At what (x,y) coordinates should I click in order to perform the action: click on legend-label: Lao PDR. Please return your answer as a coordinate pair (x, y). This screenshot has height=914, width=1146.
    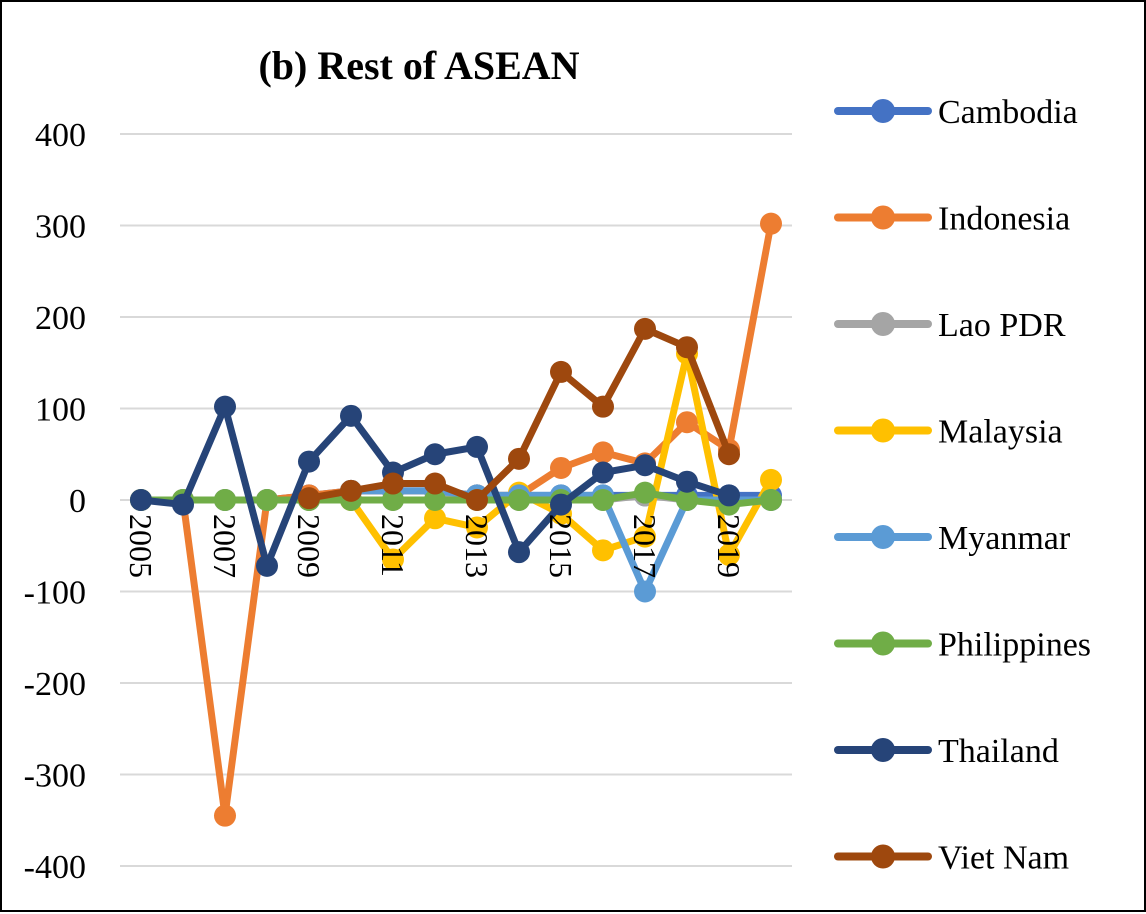
    Looking at the image, I should click on (1002, 325).